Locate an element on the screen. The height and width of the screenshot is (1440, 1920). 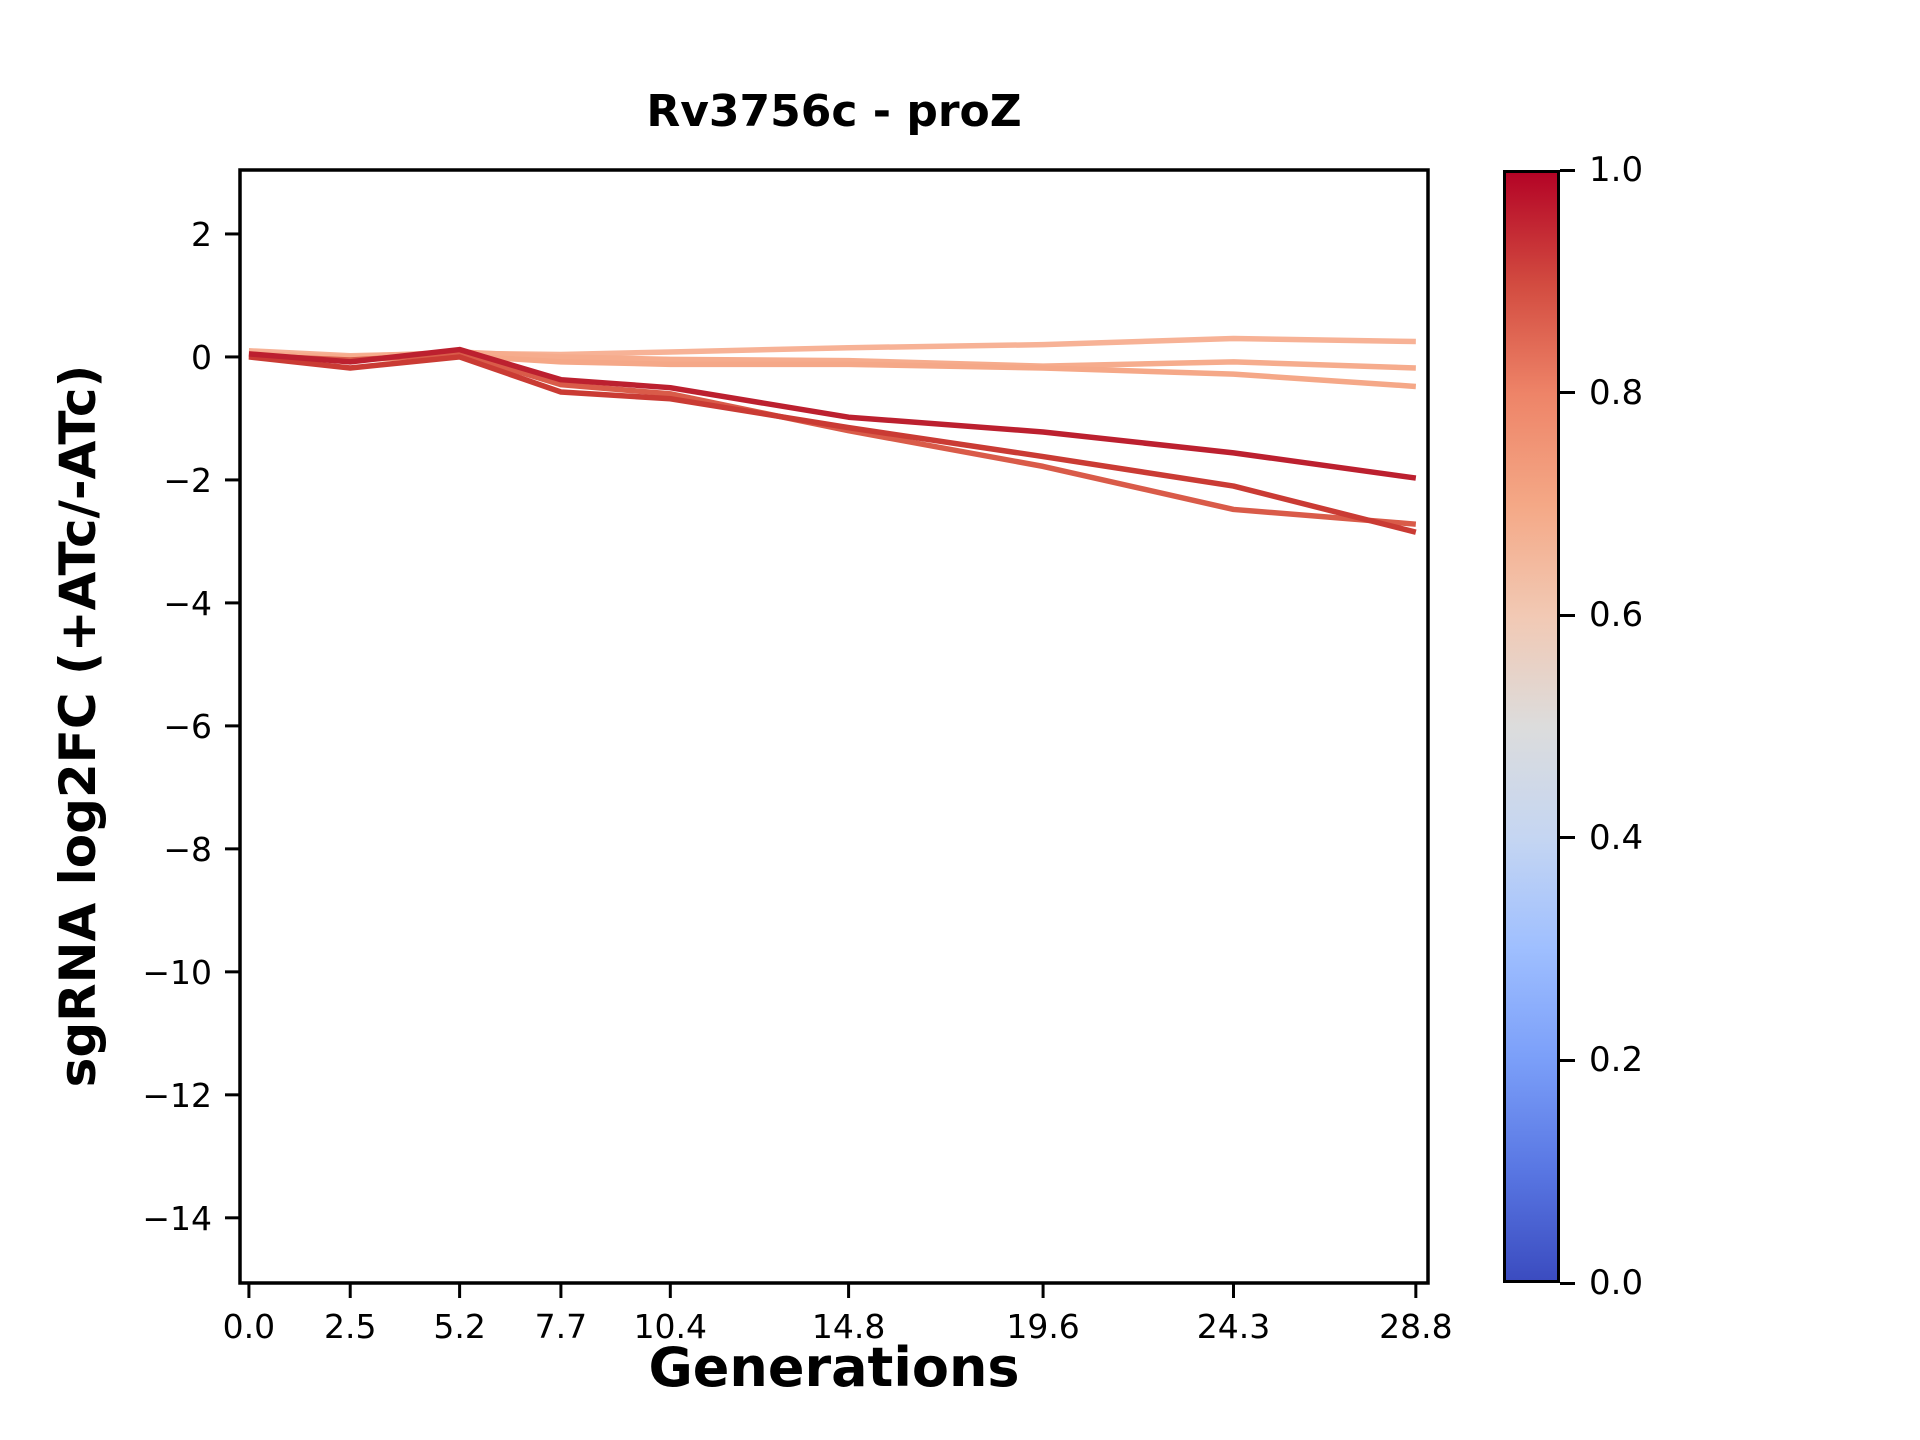
colorbar-tick-label: 0.4 is located at coordinates (1616, 837).